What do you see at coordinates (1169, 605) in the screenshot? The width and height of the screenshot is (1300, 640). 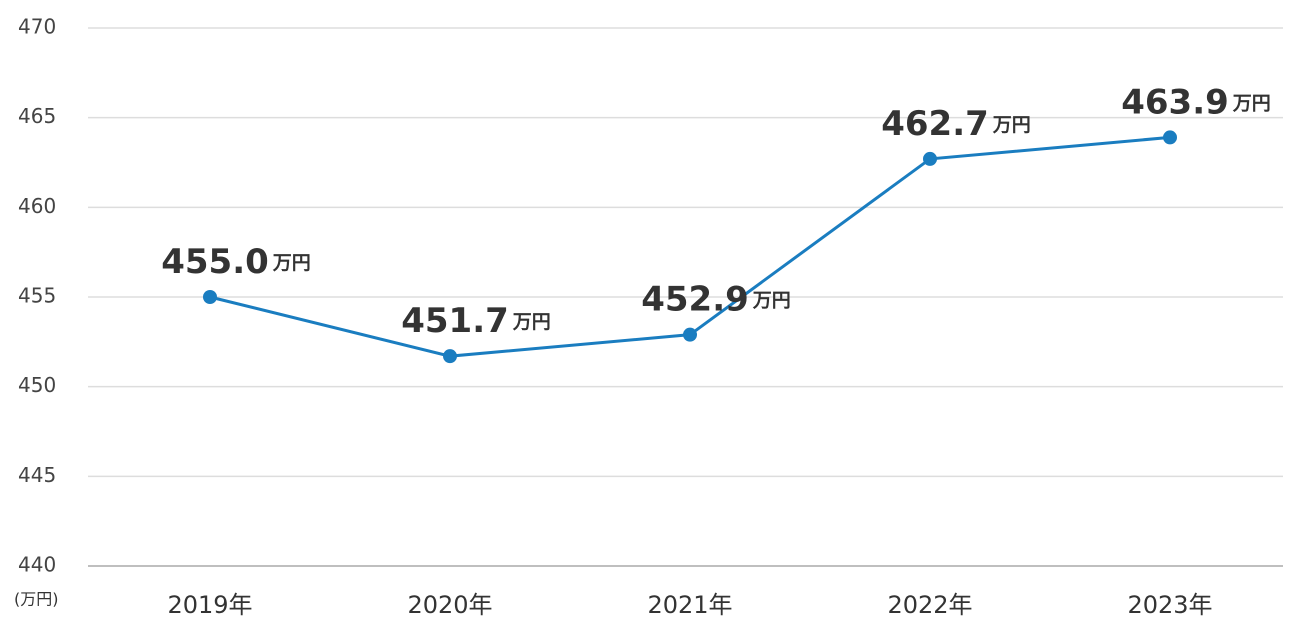 I see `x-tick-label: 2023年` at bounding box center [1169, 605].